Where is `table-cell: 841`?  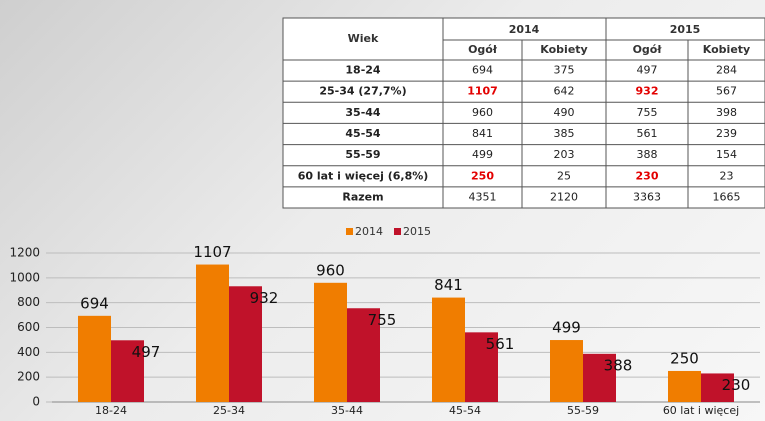 table-cell: 841 is located at coordinates (482, 133).